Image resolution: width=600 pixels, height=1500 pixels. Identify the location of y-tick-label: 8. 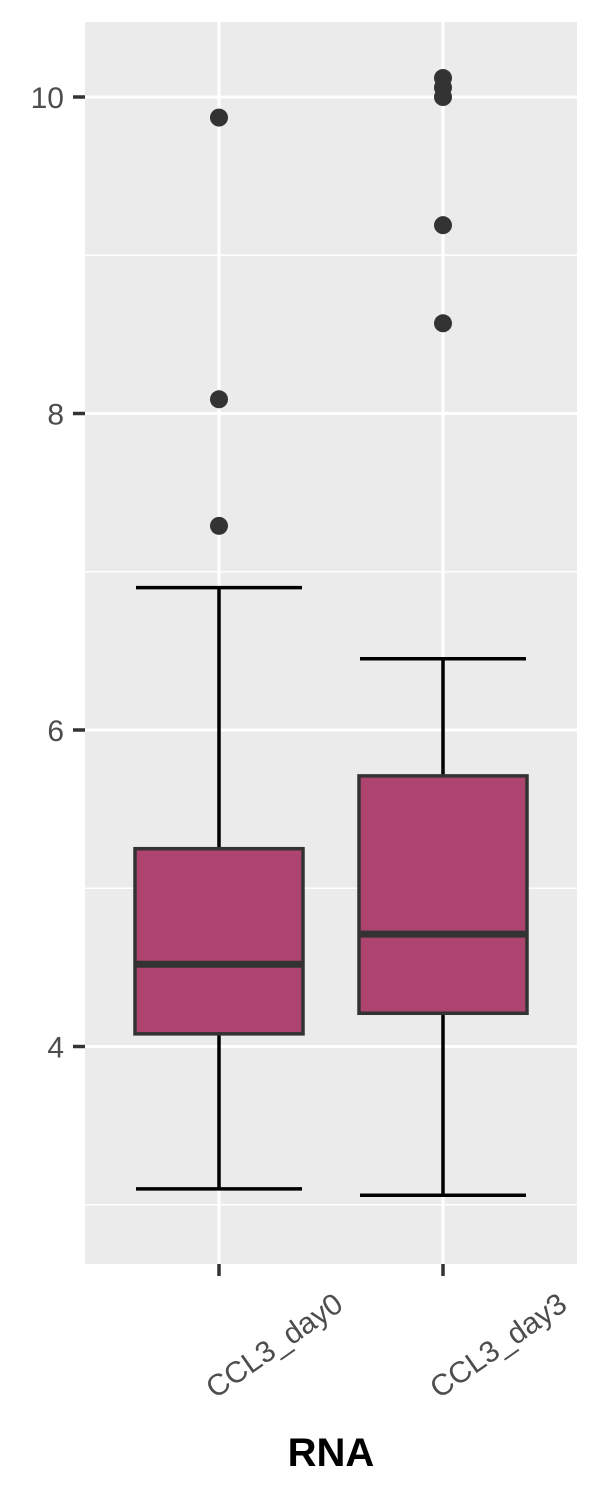
(55, 415).